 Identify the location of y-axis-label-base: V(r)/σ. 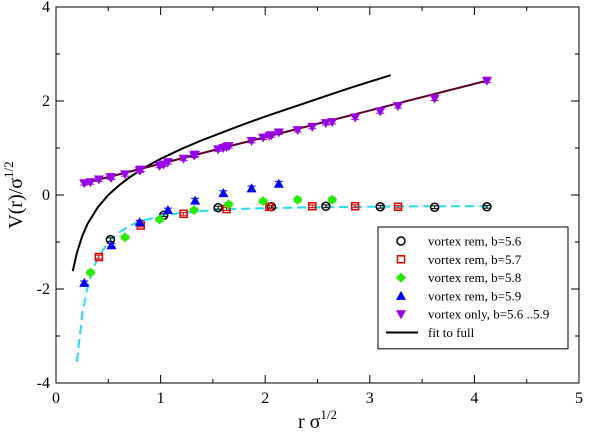
(16, 203).